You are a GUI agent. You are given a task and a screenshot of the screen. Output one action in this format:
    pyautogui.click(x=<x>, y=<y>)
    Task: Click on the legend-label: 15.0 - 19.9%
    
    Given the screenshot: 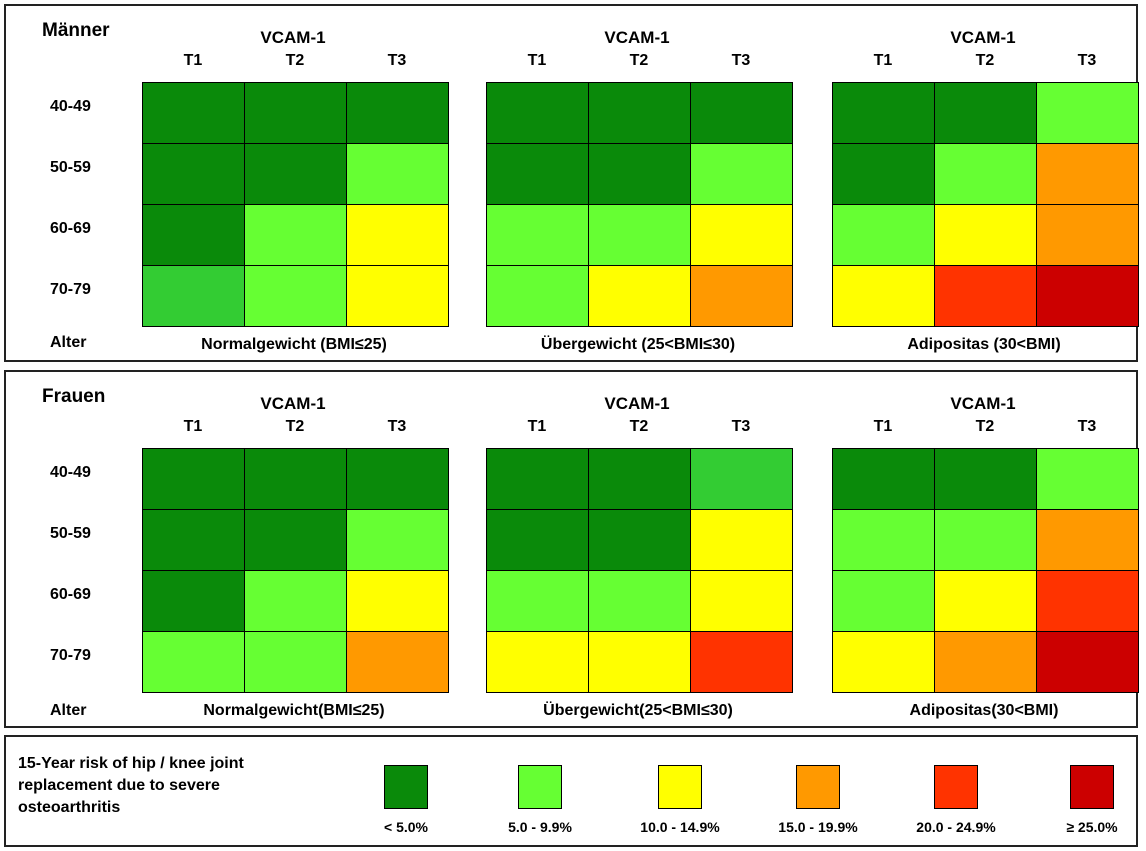 What is the action you would take?
    pyautogui.click(x=818, y=827)
    